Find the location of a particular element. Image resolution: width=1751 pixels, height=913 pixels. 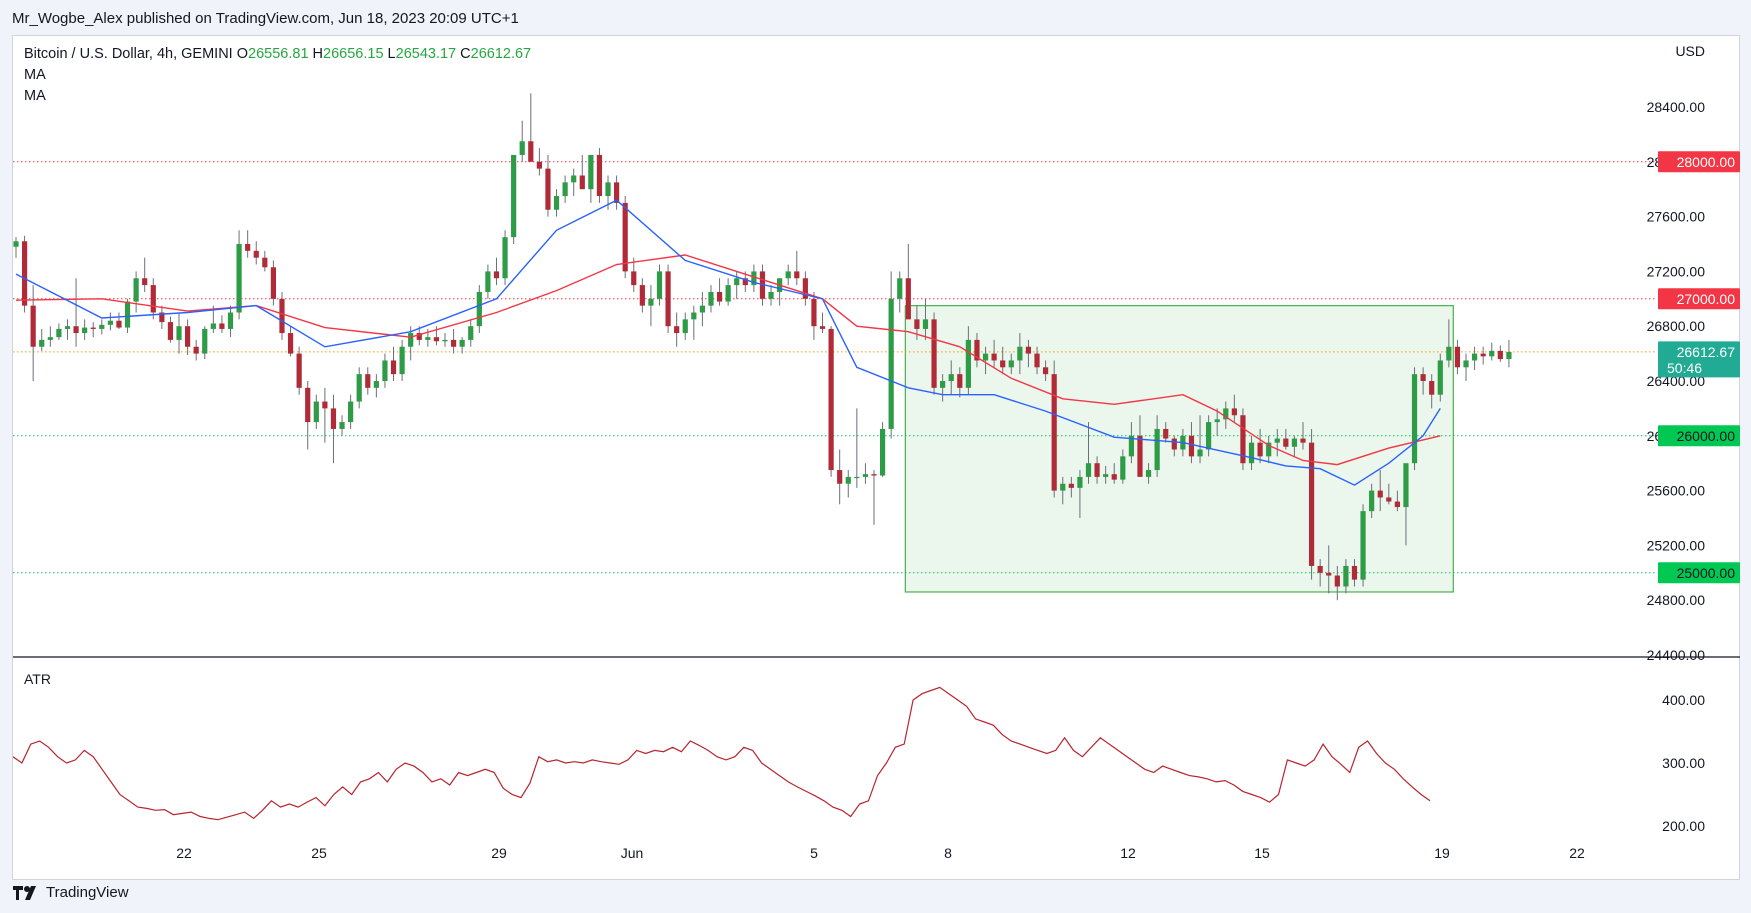

atr-pane is located at coordinates (721, 753).